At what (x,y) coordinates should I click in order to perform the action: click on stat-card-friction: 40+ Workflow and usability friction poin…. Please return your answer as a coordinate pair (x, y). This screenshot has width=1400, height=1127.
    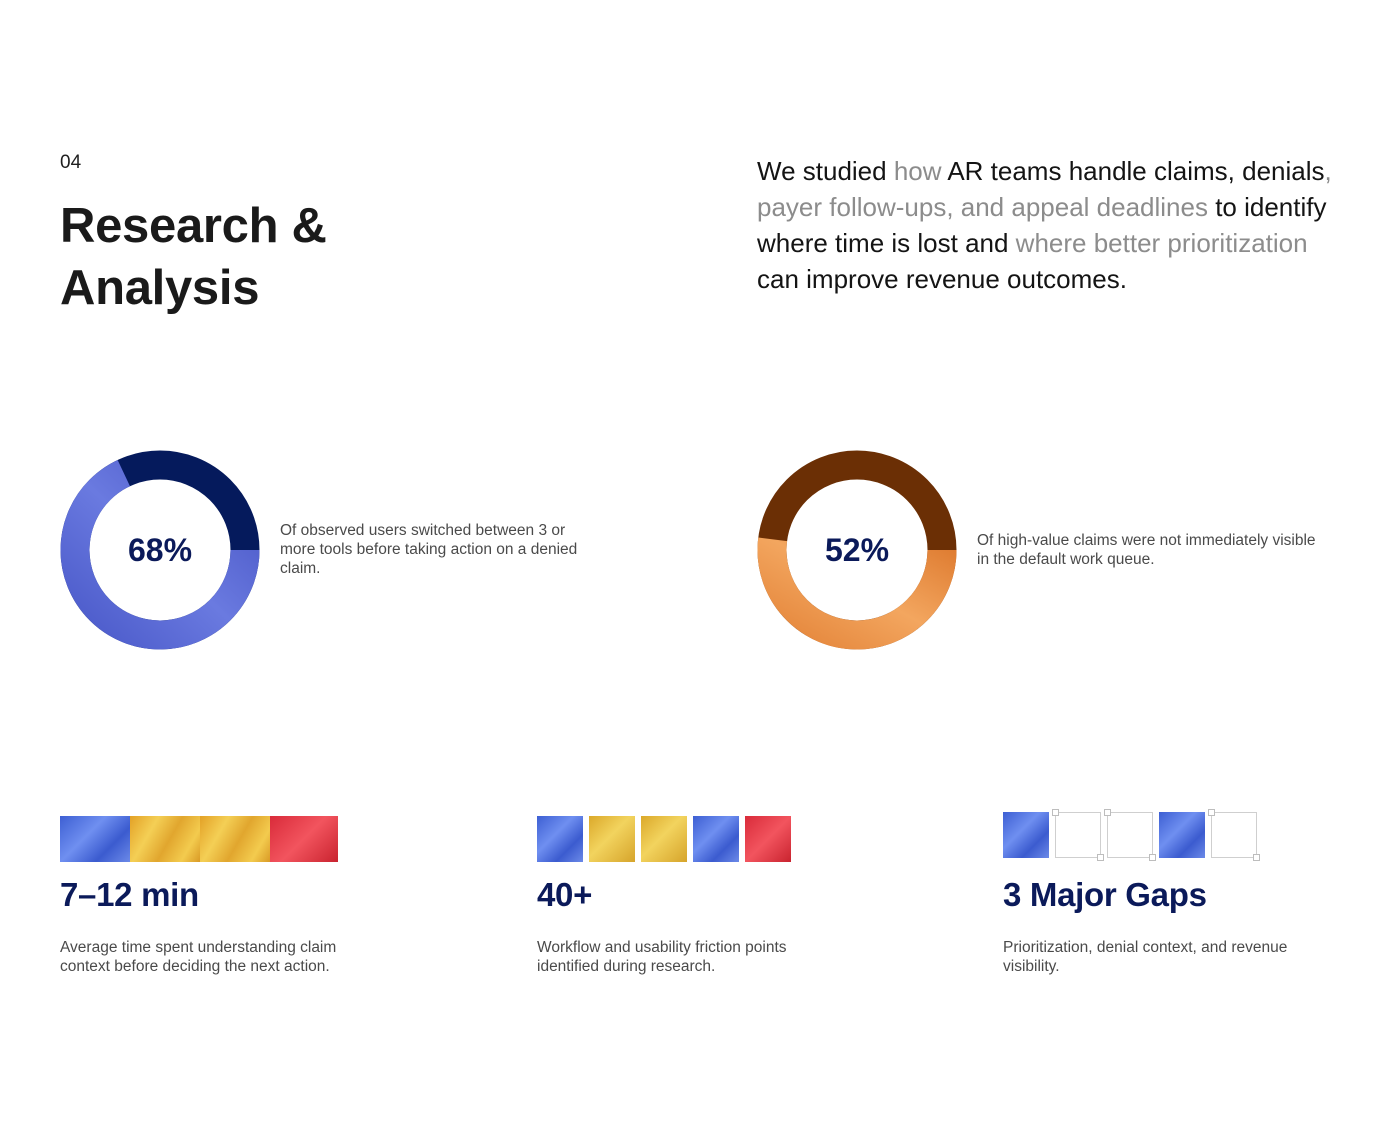
    Looking at the image, I should click on (727, 896).